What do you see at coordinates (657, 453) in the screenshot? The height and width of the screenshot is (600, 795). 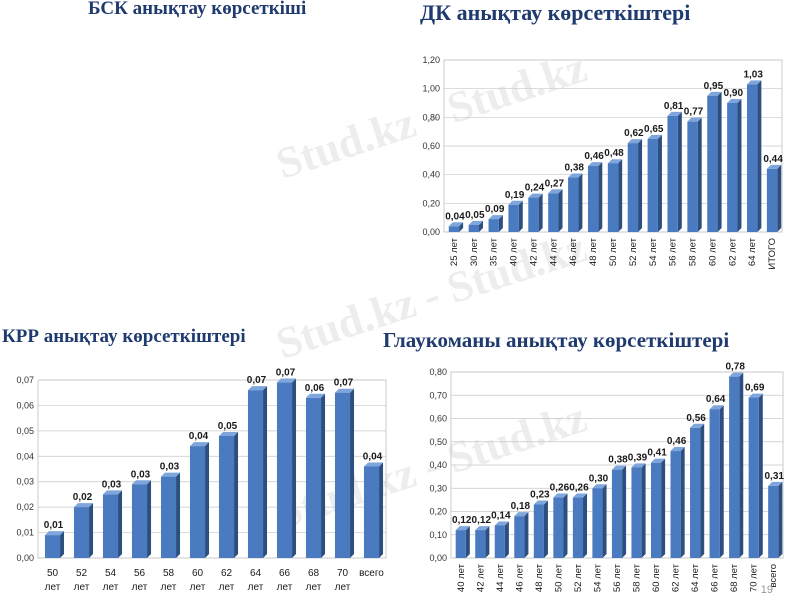 I see `glaucoma-data-label: 0,41` at bounding box center [657, 453].